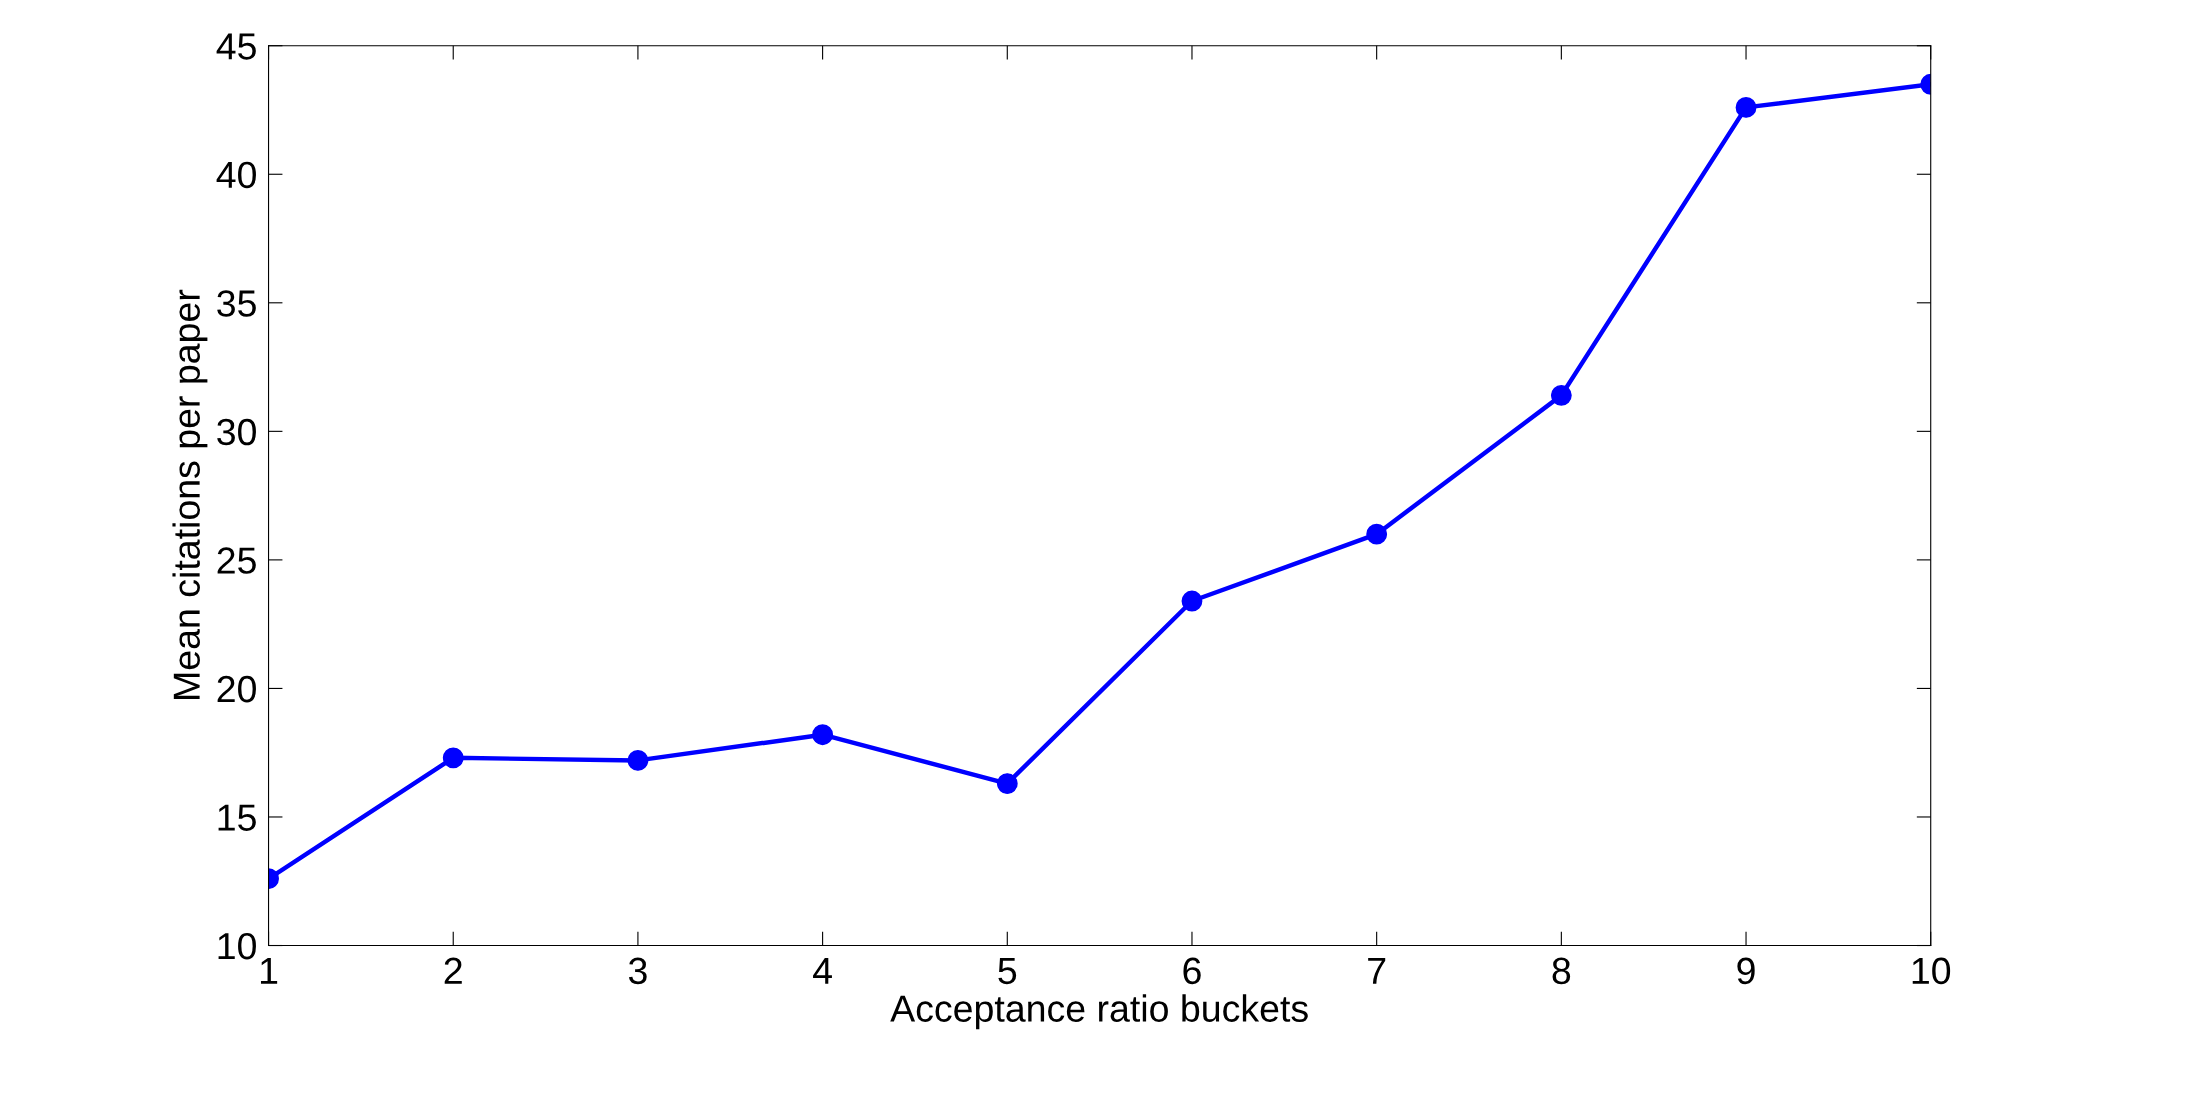 The height and width of the screenshot is (1115, 2194). I want to click on y-tick-label: 20, so click(236, 689).